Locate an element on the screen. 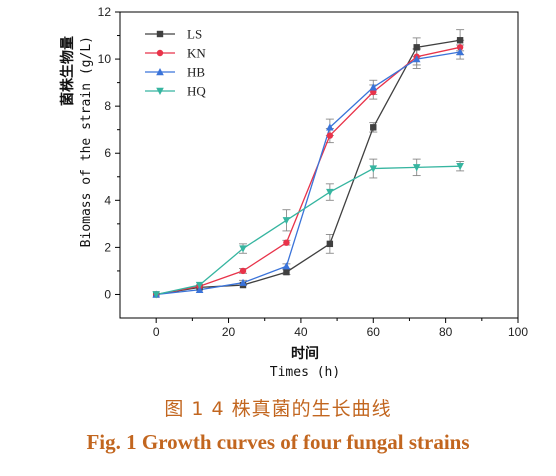 The height and width of the screenshot is (476, 556). x-axis-title: Times (h) is located at coordinates (305, 372).